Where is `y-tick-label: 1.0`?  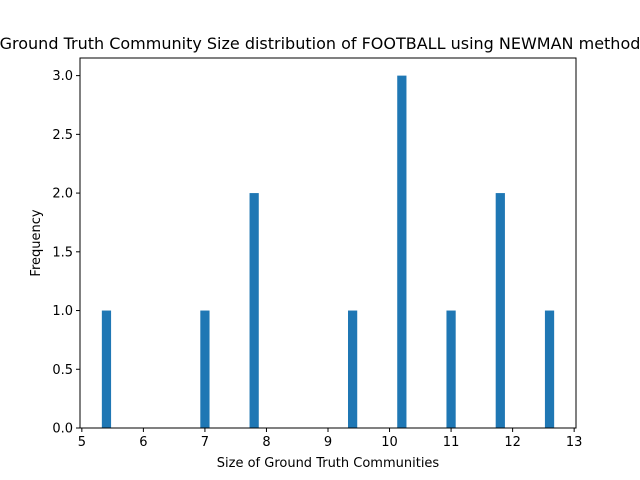
y-tick-label: 1.0 is located at coordinates (62, 311).